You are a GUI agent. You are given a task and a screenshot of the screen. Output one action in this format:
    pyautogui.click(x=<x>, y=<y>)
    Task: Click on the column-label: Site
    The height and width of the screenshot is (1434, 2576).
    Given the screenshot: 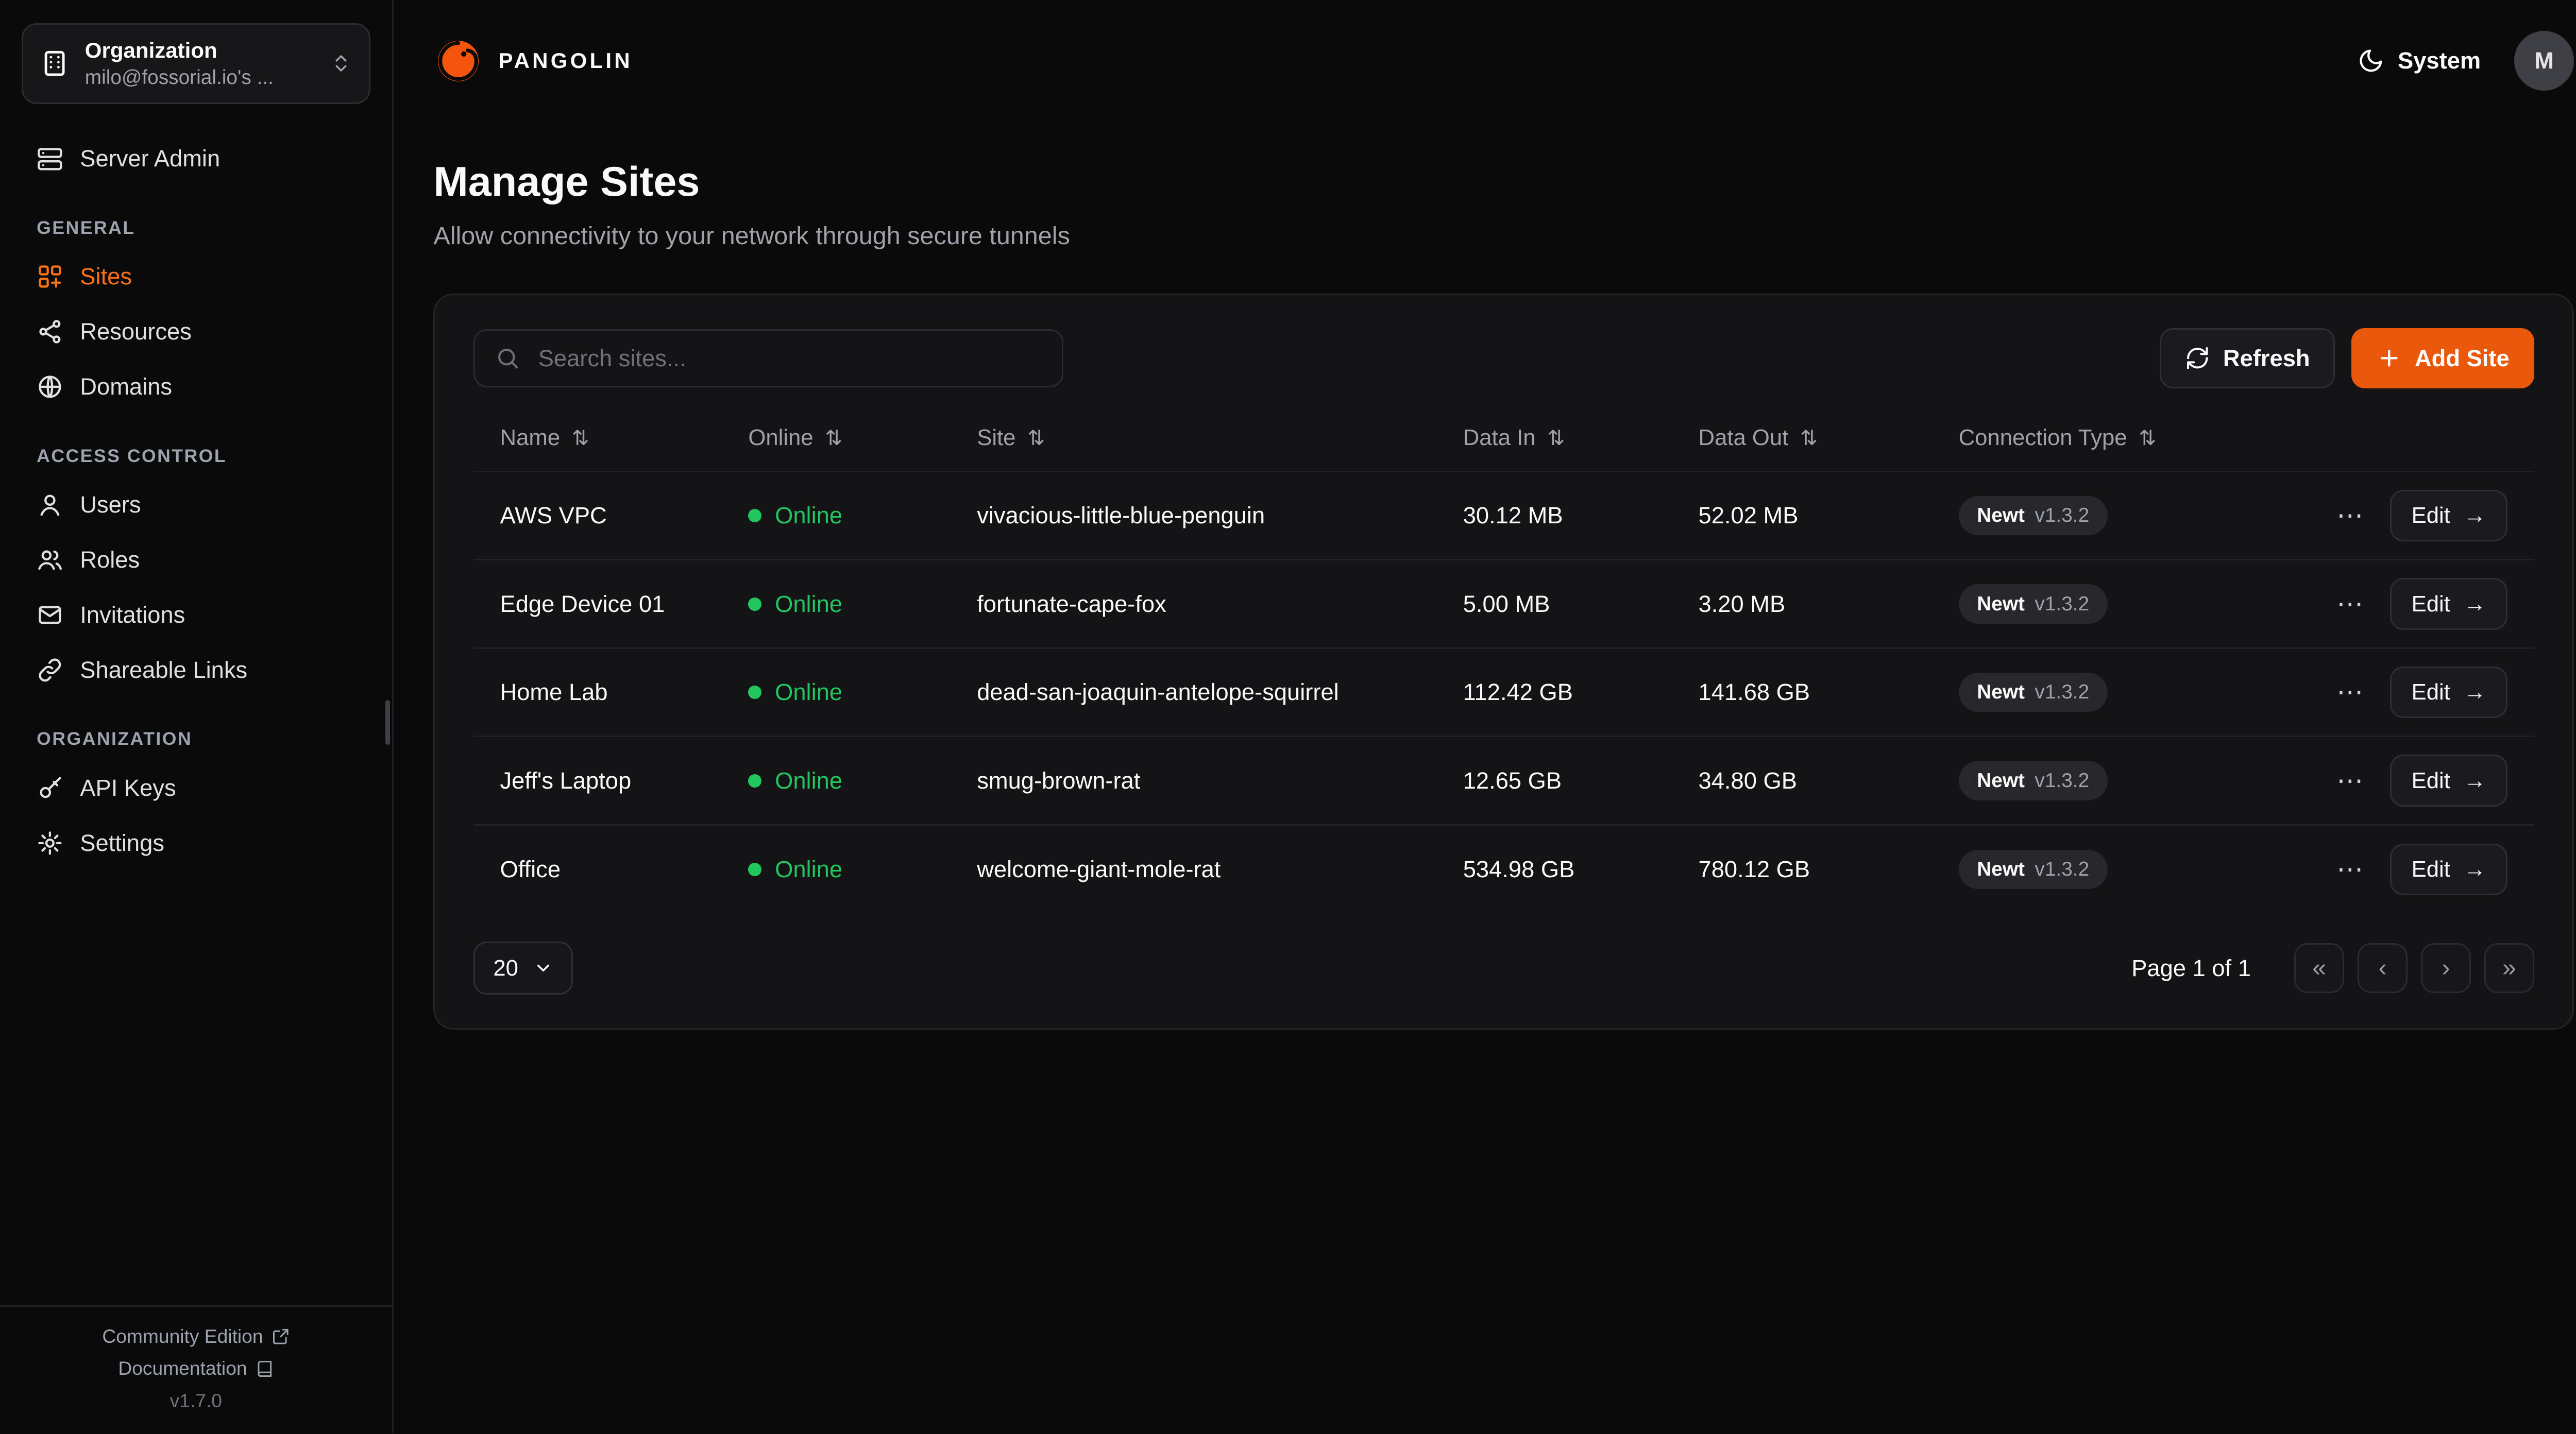 What is the action you would take?
    pyautogui.click(x=996, y=438)
    